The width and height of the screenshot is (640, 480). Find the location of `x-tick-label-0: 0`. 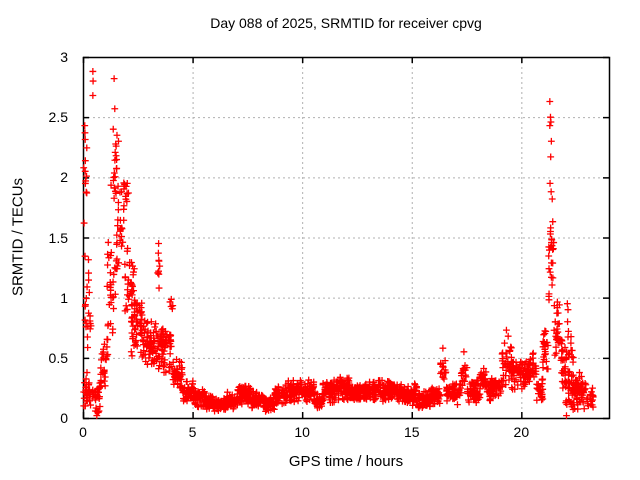

x-tick-label-0: 0 is located at coordinates (83, 432).